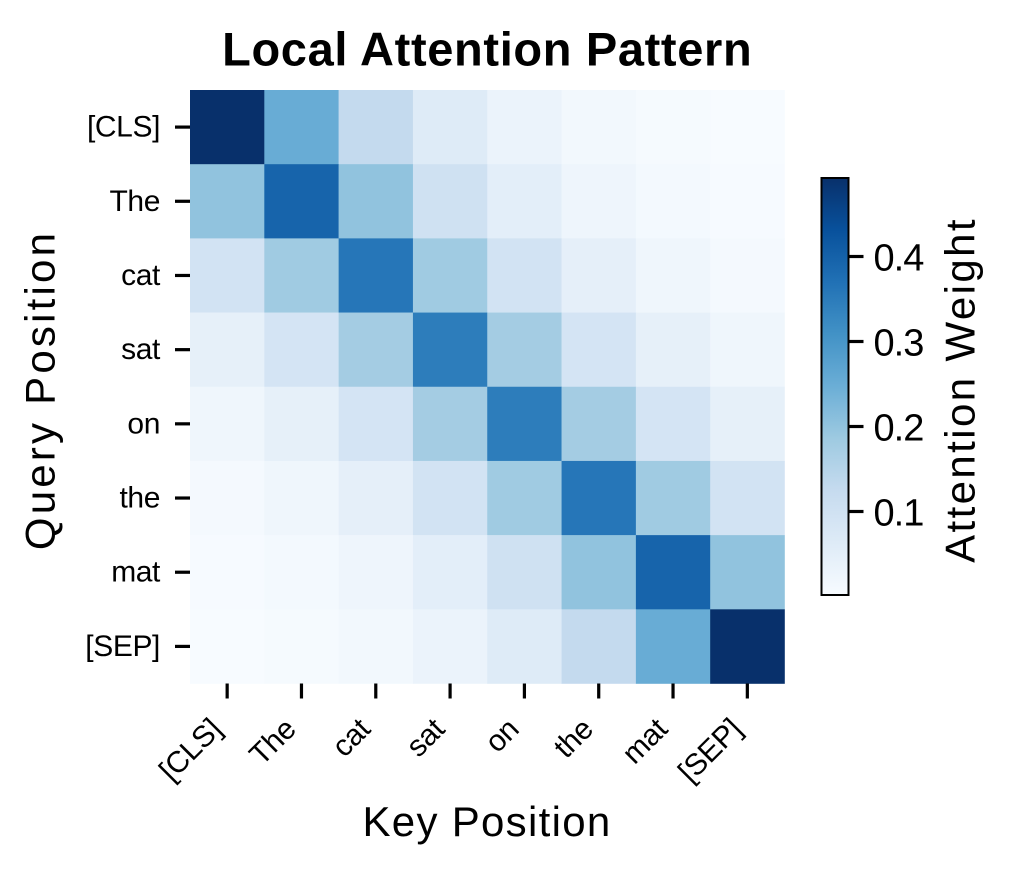 This screenshot has width=1013, height=874. I want to click on svg-text: 0.2, so click(899, 429).